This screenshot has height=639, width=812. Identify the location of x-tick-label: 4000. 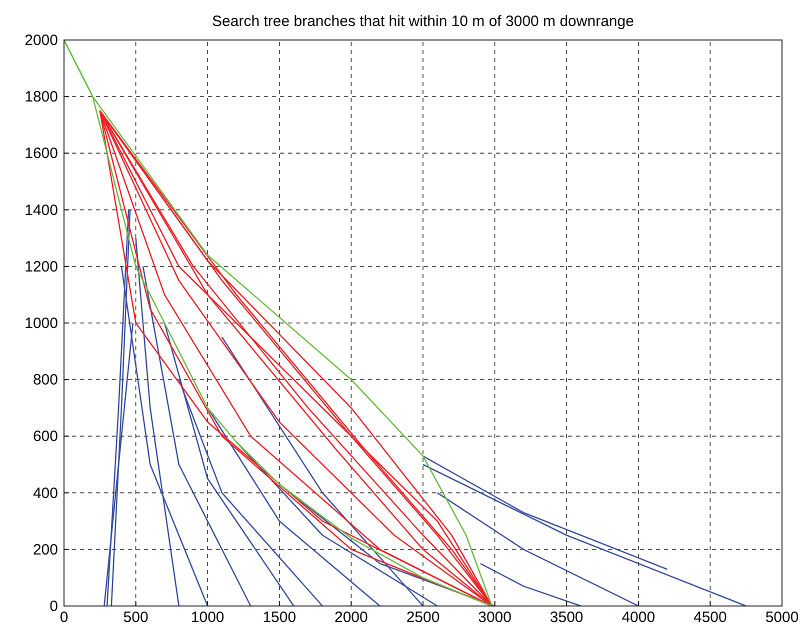
(639, 617).